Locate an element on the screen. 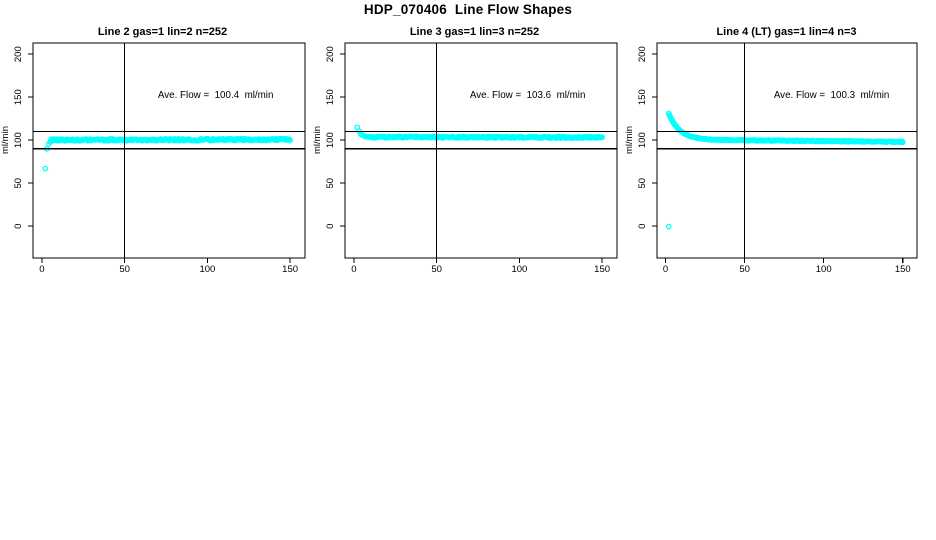  plot-svg-line2: 0 50 100 150 0 50 100 150 200 is located at coordinates (159, 158).